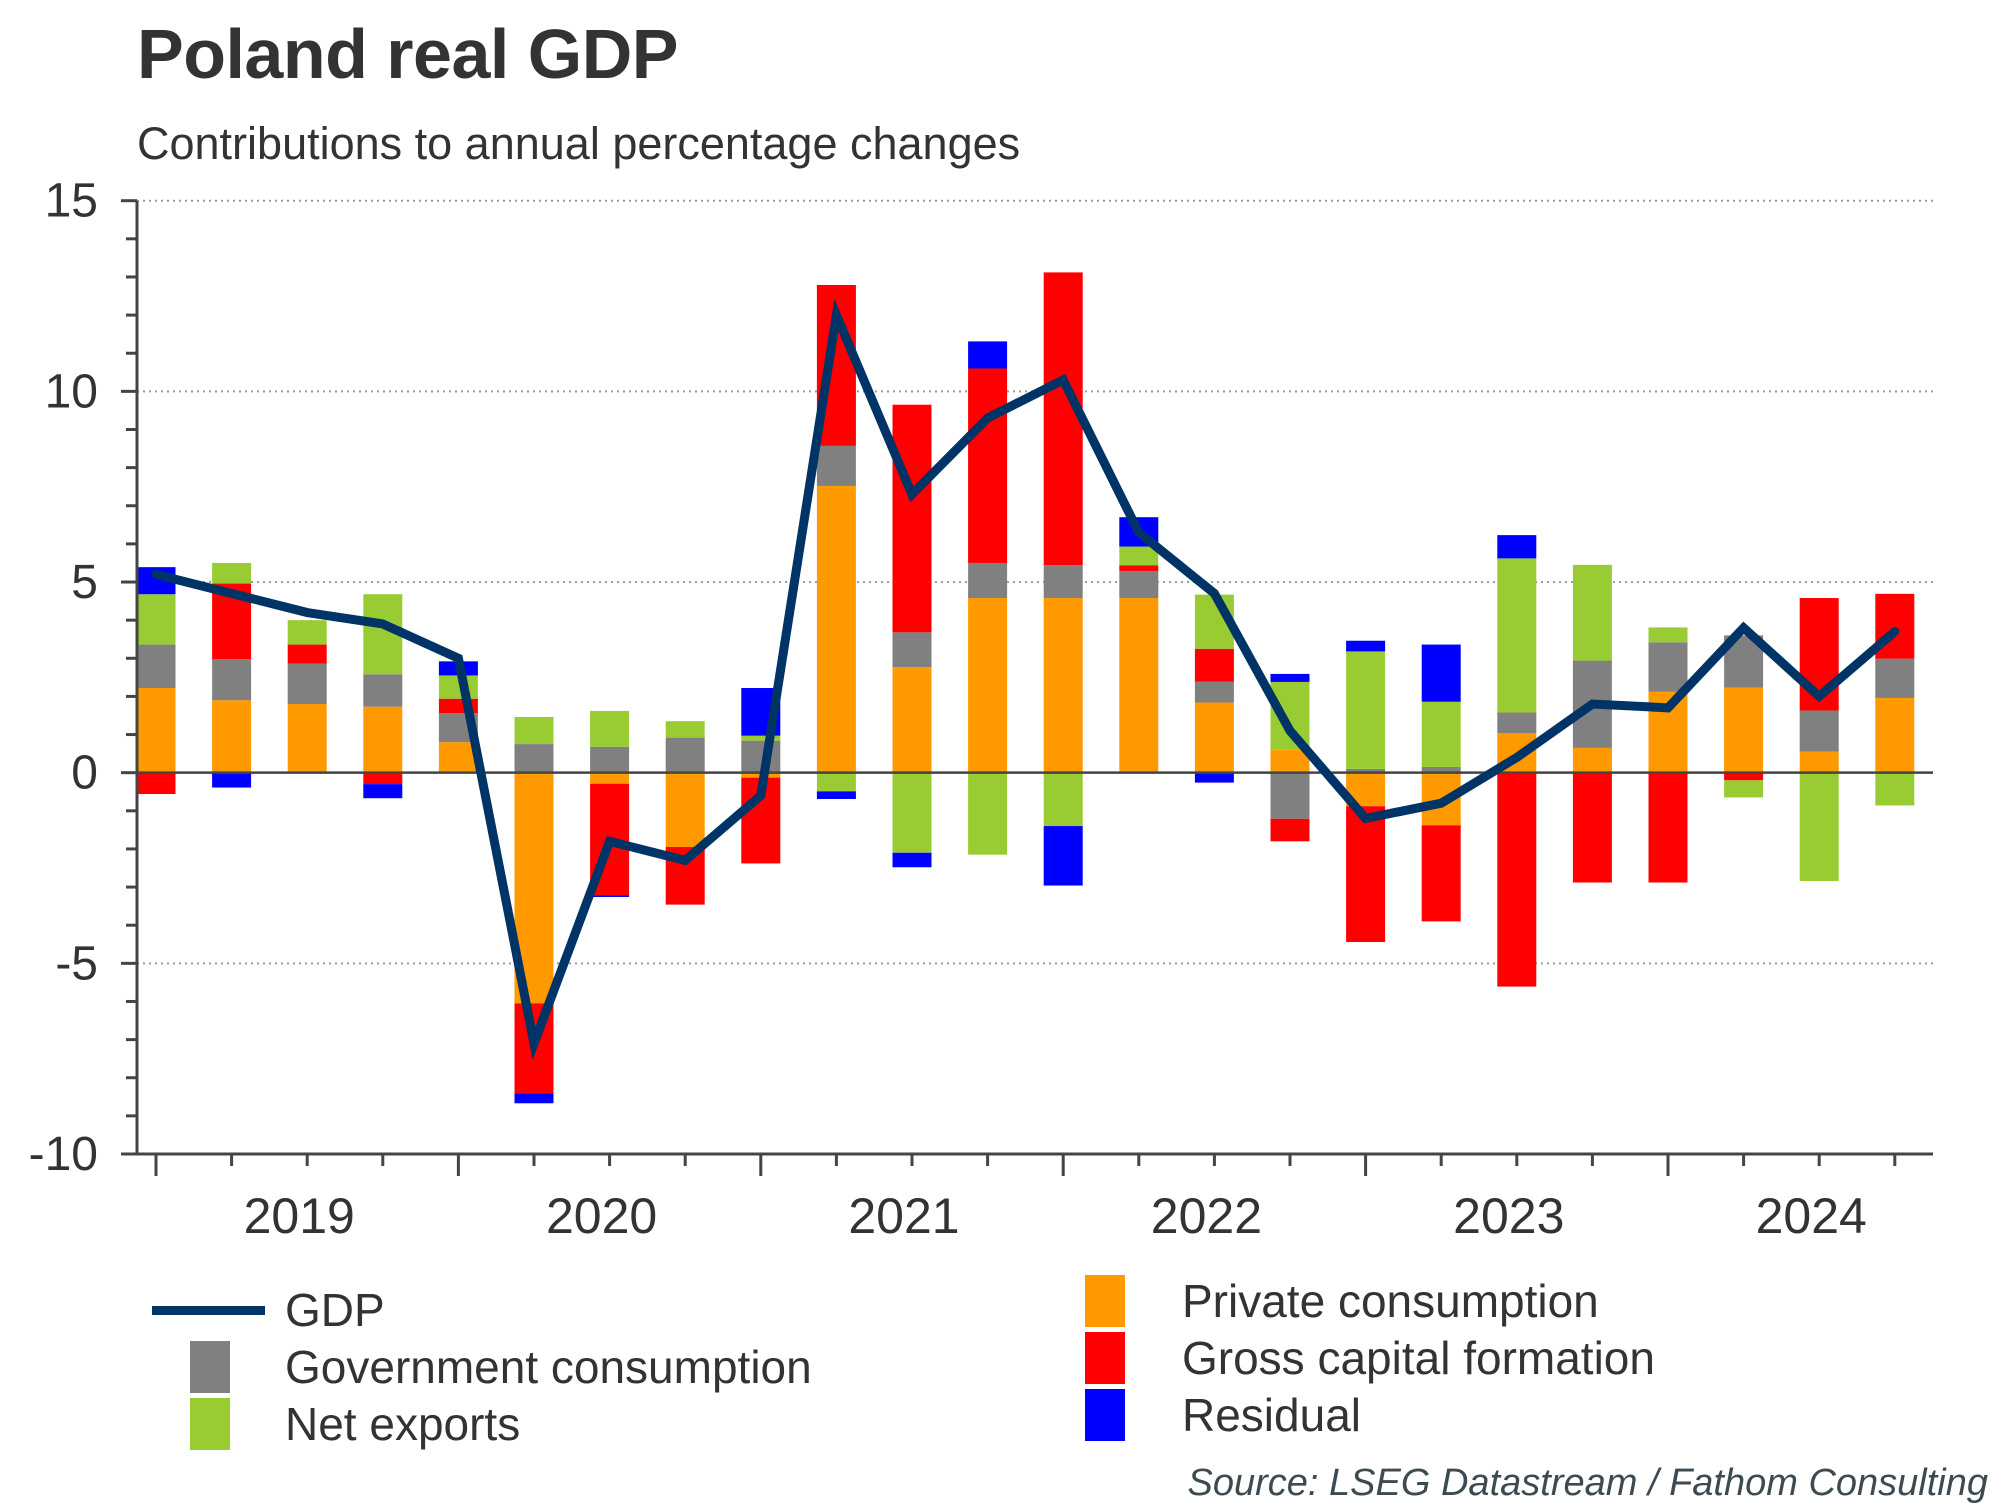 Image resolution: width=2000 pixels, height=1505 pixels. I want to click on x-tick-label: 2021, so click(903, 1216).